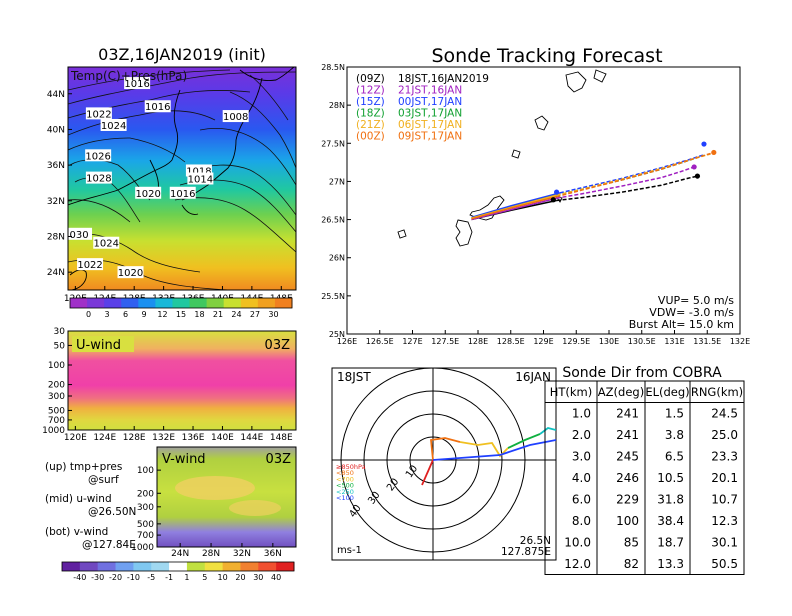 The image size is (792, 616). I want to click on colorbar-tick-label: 21, so click(218, 314).